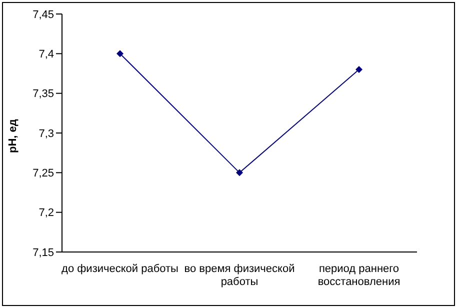 The height and width of the screenshot is (308, 457). I want to click on y-tick-label: 7,25, so click(43, 174).